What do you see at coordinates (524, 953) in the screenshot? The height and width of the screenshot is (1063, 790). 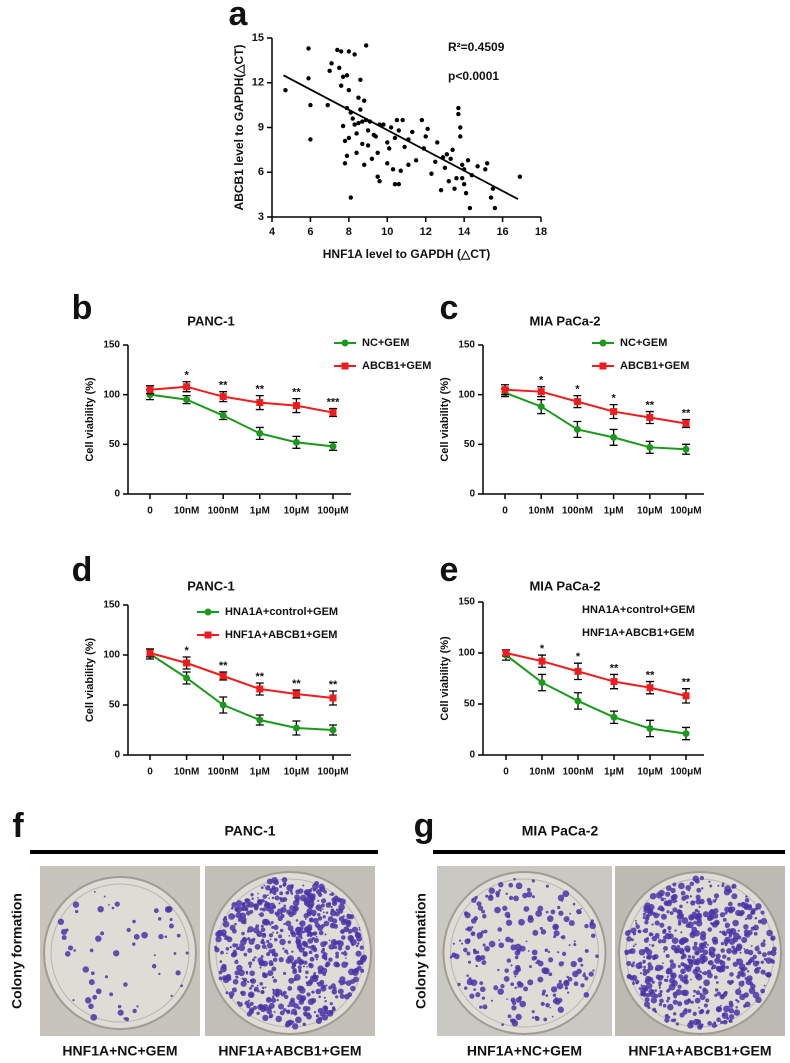 I see `dish-rim` at bounding box center [524, 953].